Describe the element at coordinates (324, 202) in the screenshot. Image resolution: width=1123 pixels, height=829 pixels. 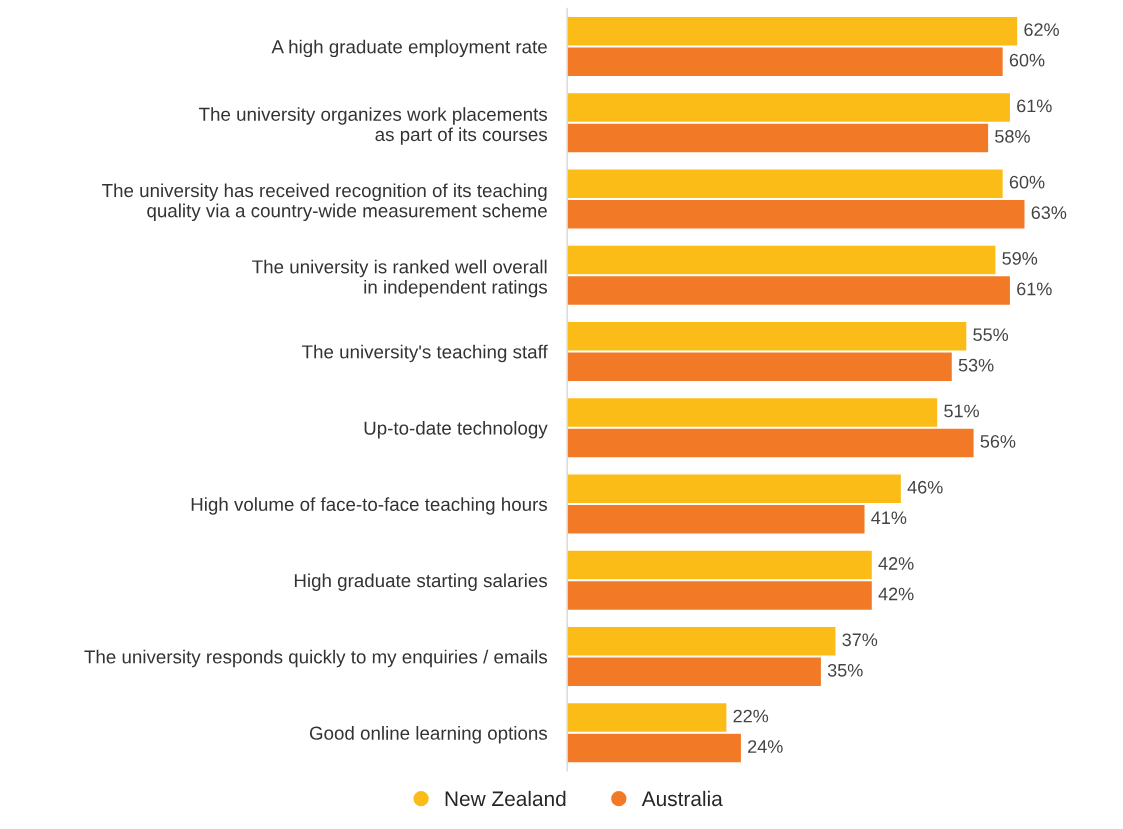
I see `y-tick-label: The university has received recognition of its teaching quality via a country-wide measurement scheme` at that location.